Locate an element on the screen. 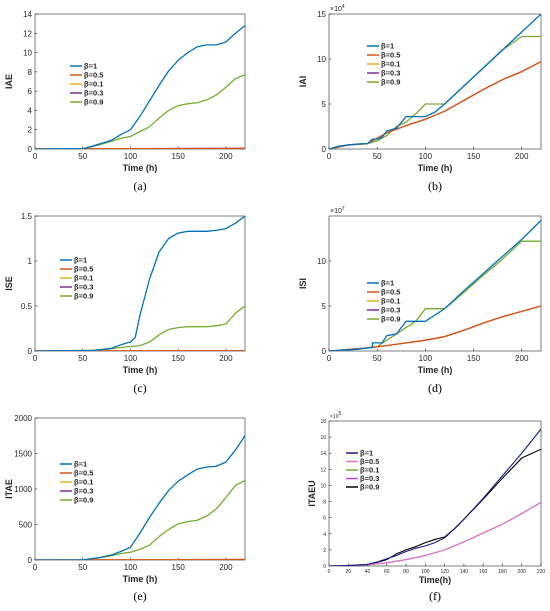  y-tick-label: 12 is located at coordinates (323, 470).